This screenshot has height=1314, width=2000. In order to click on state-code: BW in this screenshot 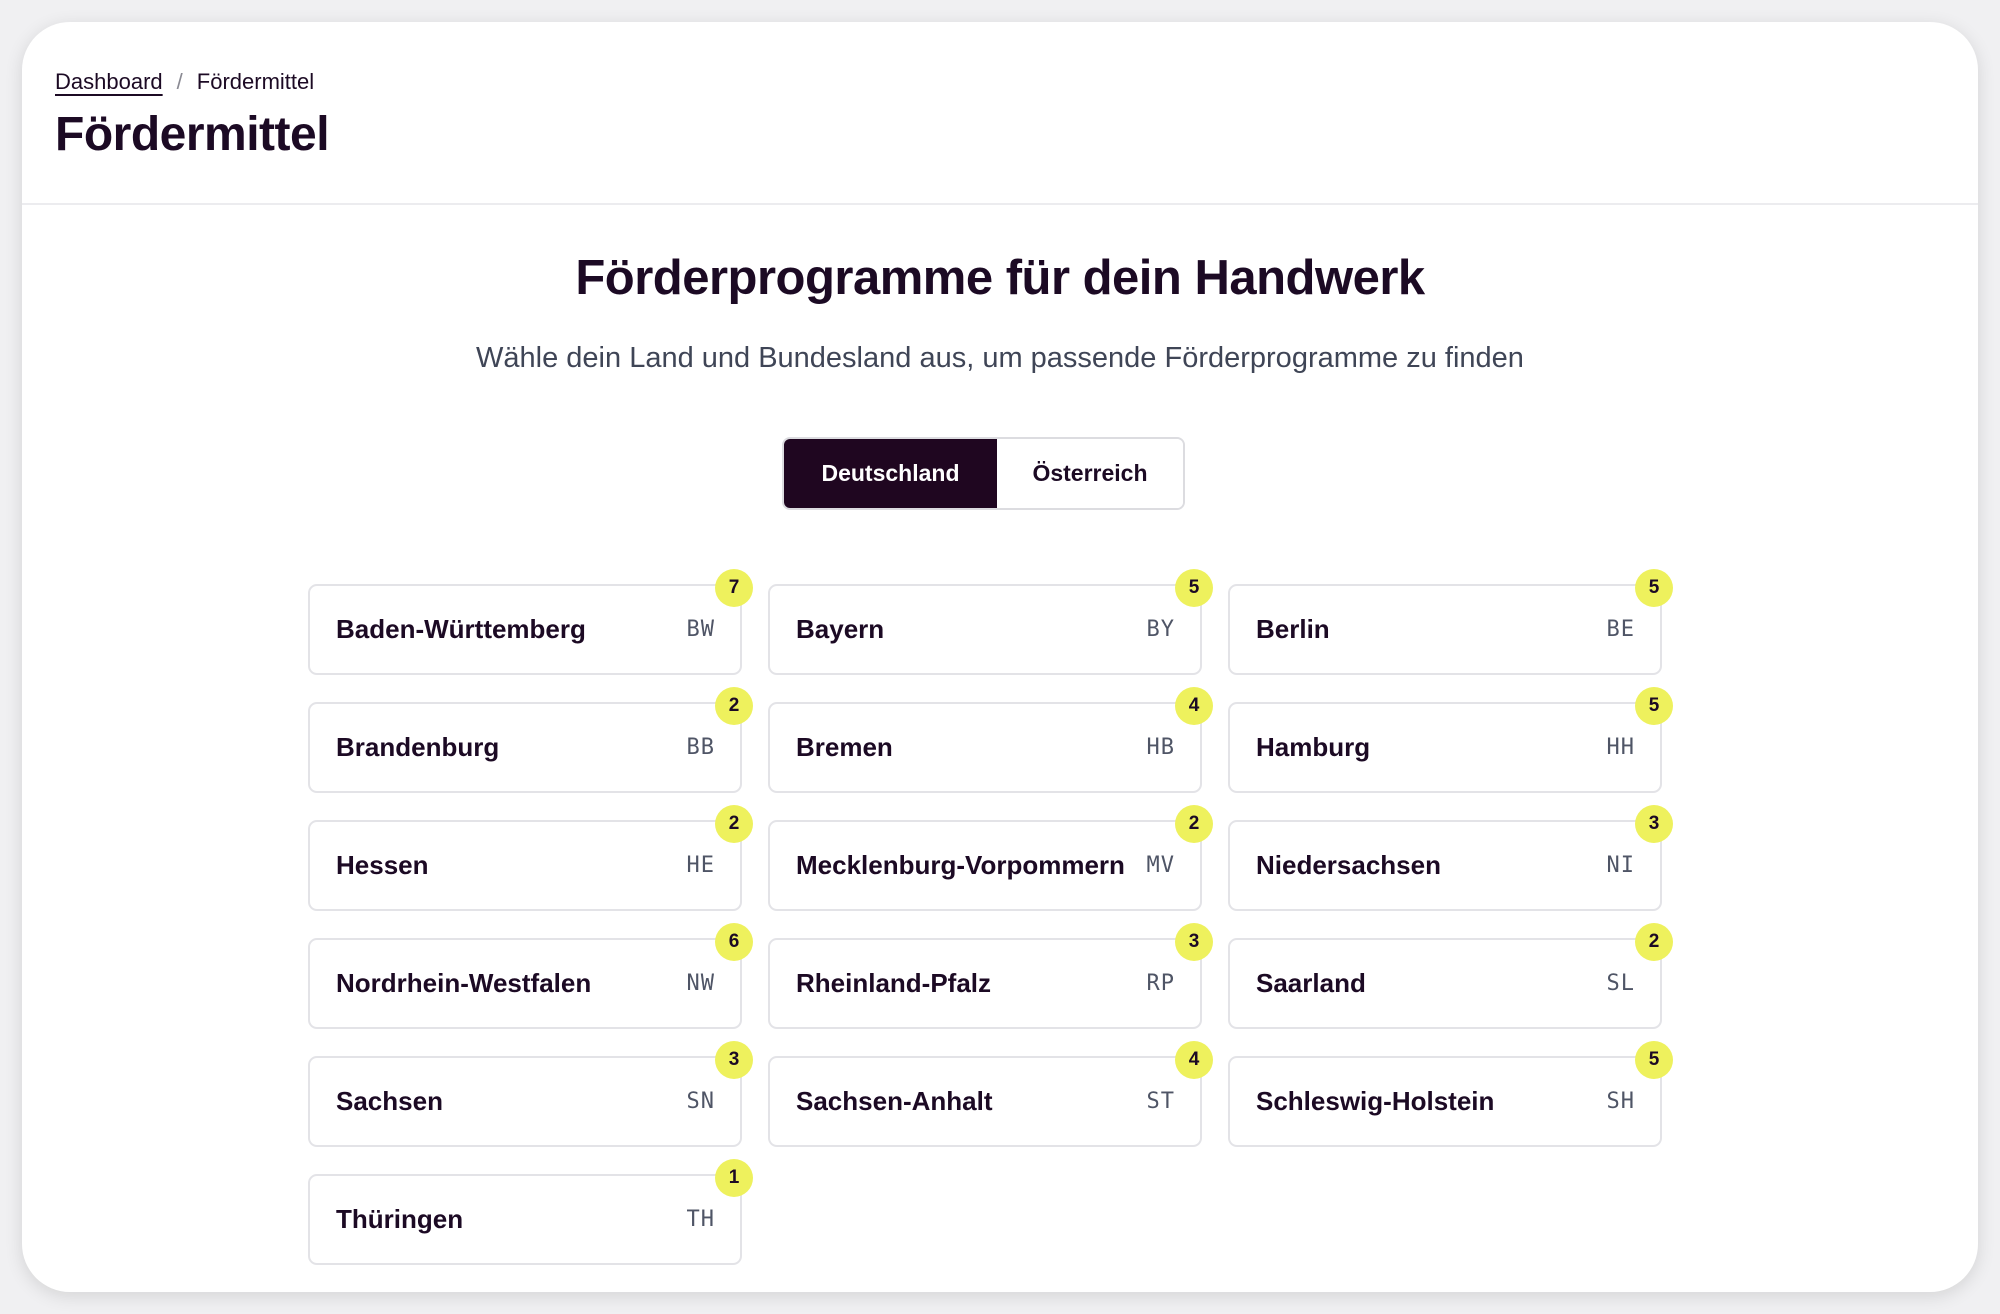, I will do `click(700, 629)`.